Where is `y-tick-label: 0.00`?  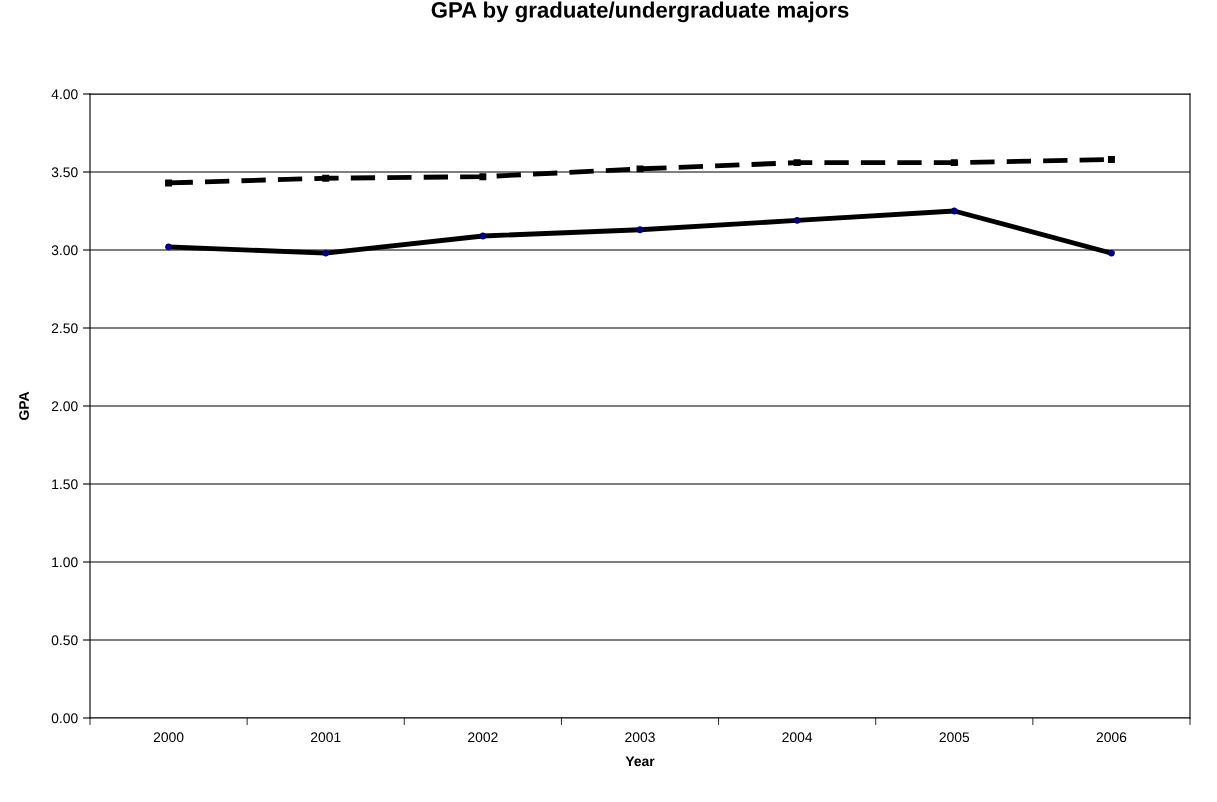 y-tick-label: 0.00 is located at coordinates (64, 718).